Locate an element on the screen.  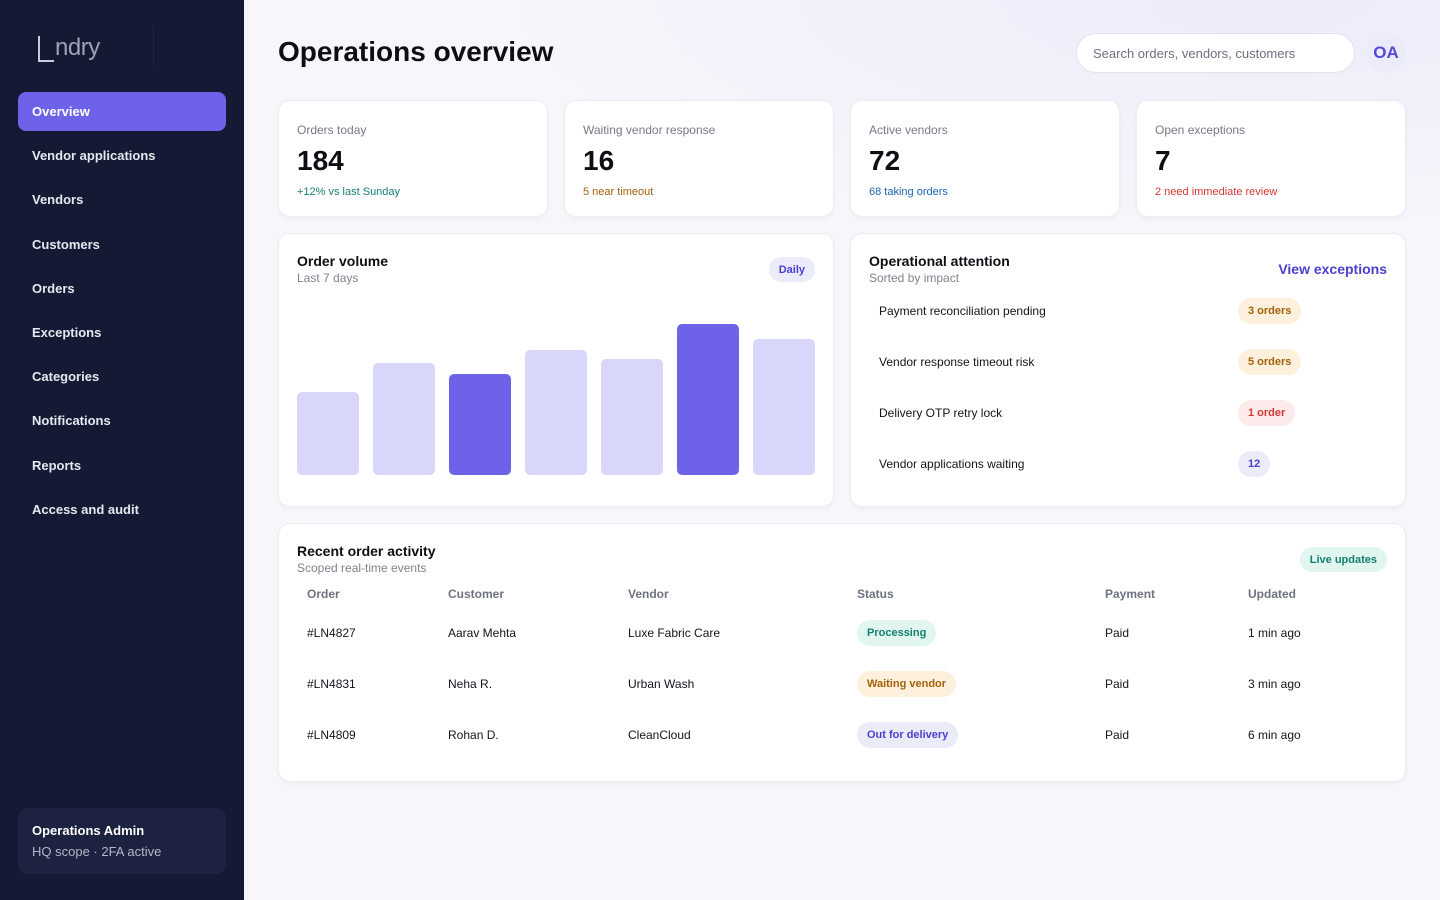
sidebar-item-orders: Orders is located at coordinates (53, 288).